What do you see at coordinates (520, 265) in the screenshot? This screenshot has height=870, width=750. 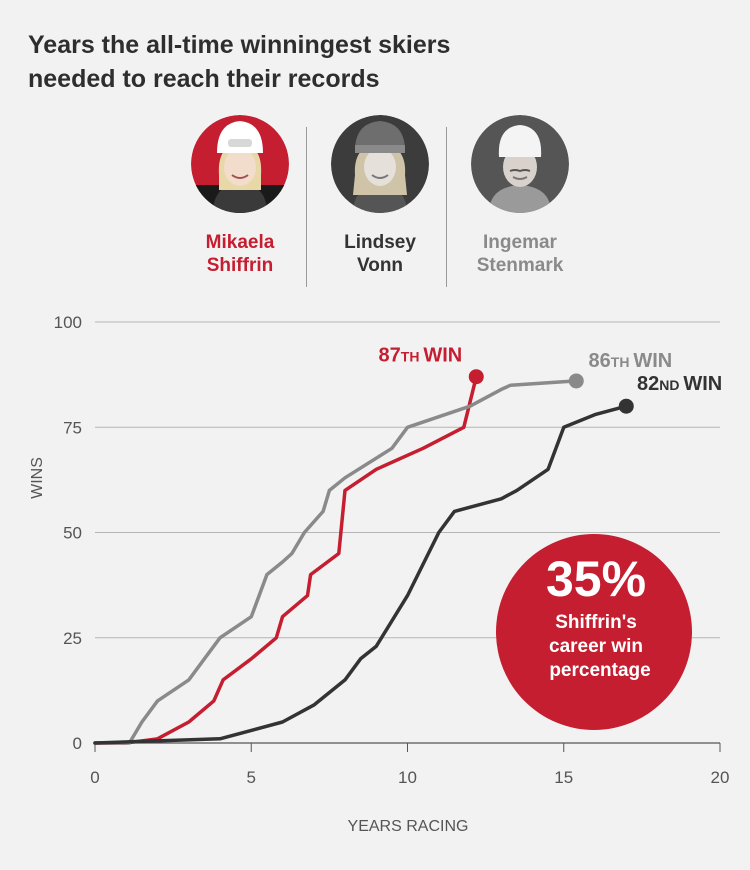 I see `profile-last-name: Stenmark` at bounding box center [520, 265].